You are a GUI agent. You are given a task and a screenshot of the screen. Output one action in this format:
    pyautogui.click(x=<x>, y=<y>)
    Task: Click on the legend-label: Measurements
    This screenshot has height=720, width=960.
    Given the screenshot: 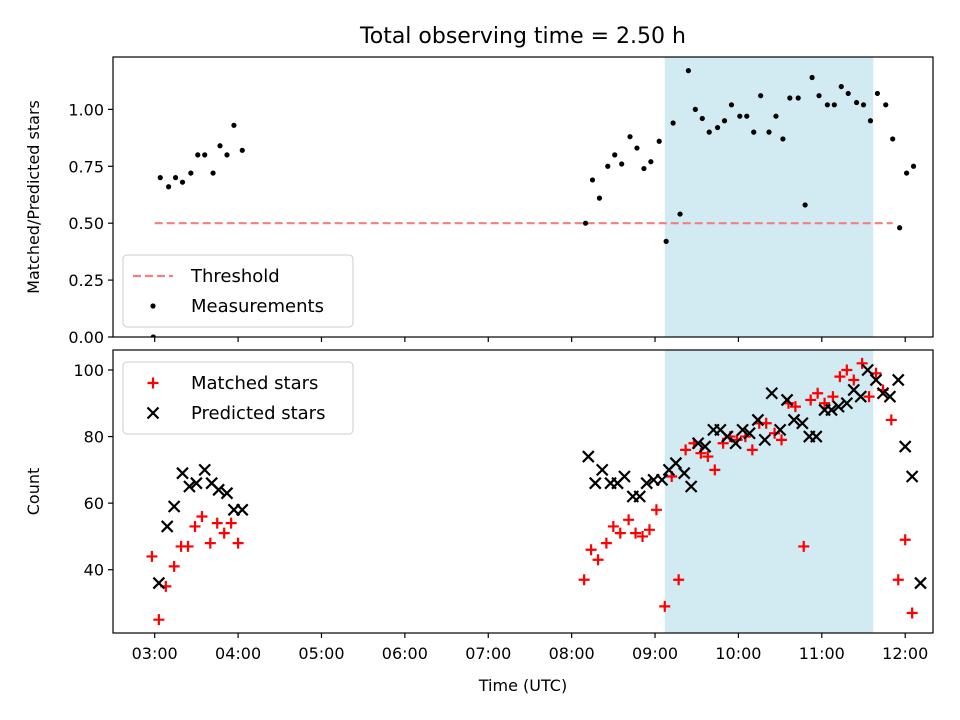 What is the action you would take?
    pyautogui.click(x=257, y=306)
    